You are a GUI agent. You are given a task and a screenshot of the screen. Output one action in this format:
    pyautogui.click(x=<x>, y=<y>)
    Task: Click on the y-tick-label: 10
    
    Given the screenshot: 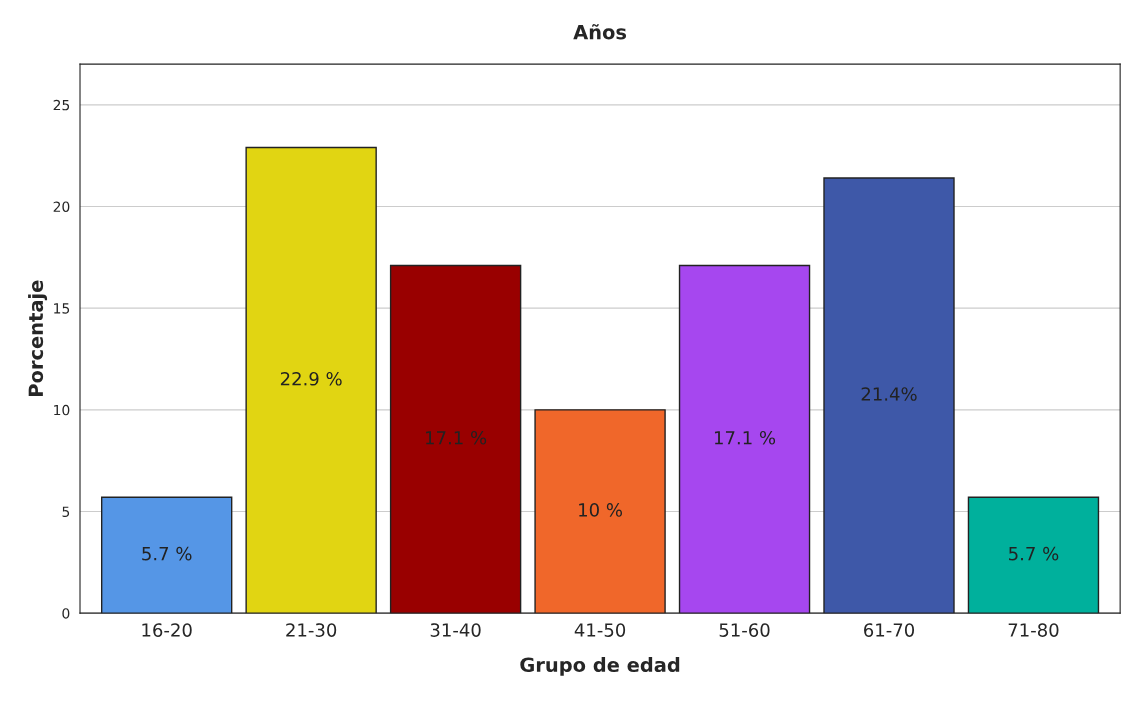 What is the action you would take?
    pyautogui.click(x=62, y=410)
    